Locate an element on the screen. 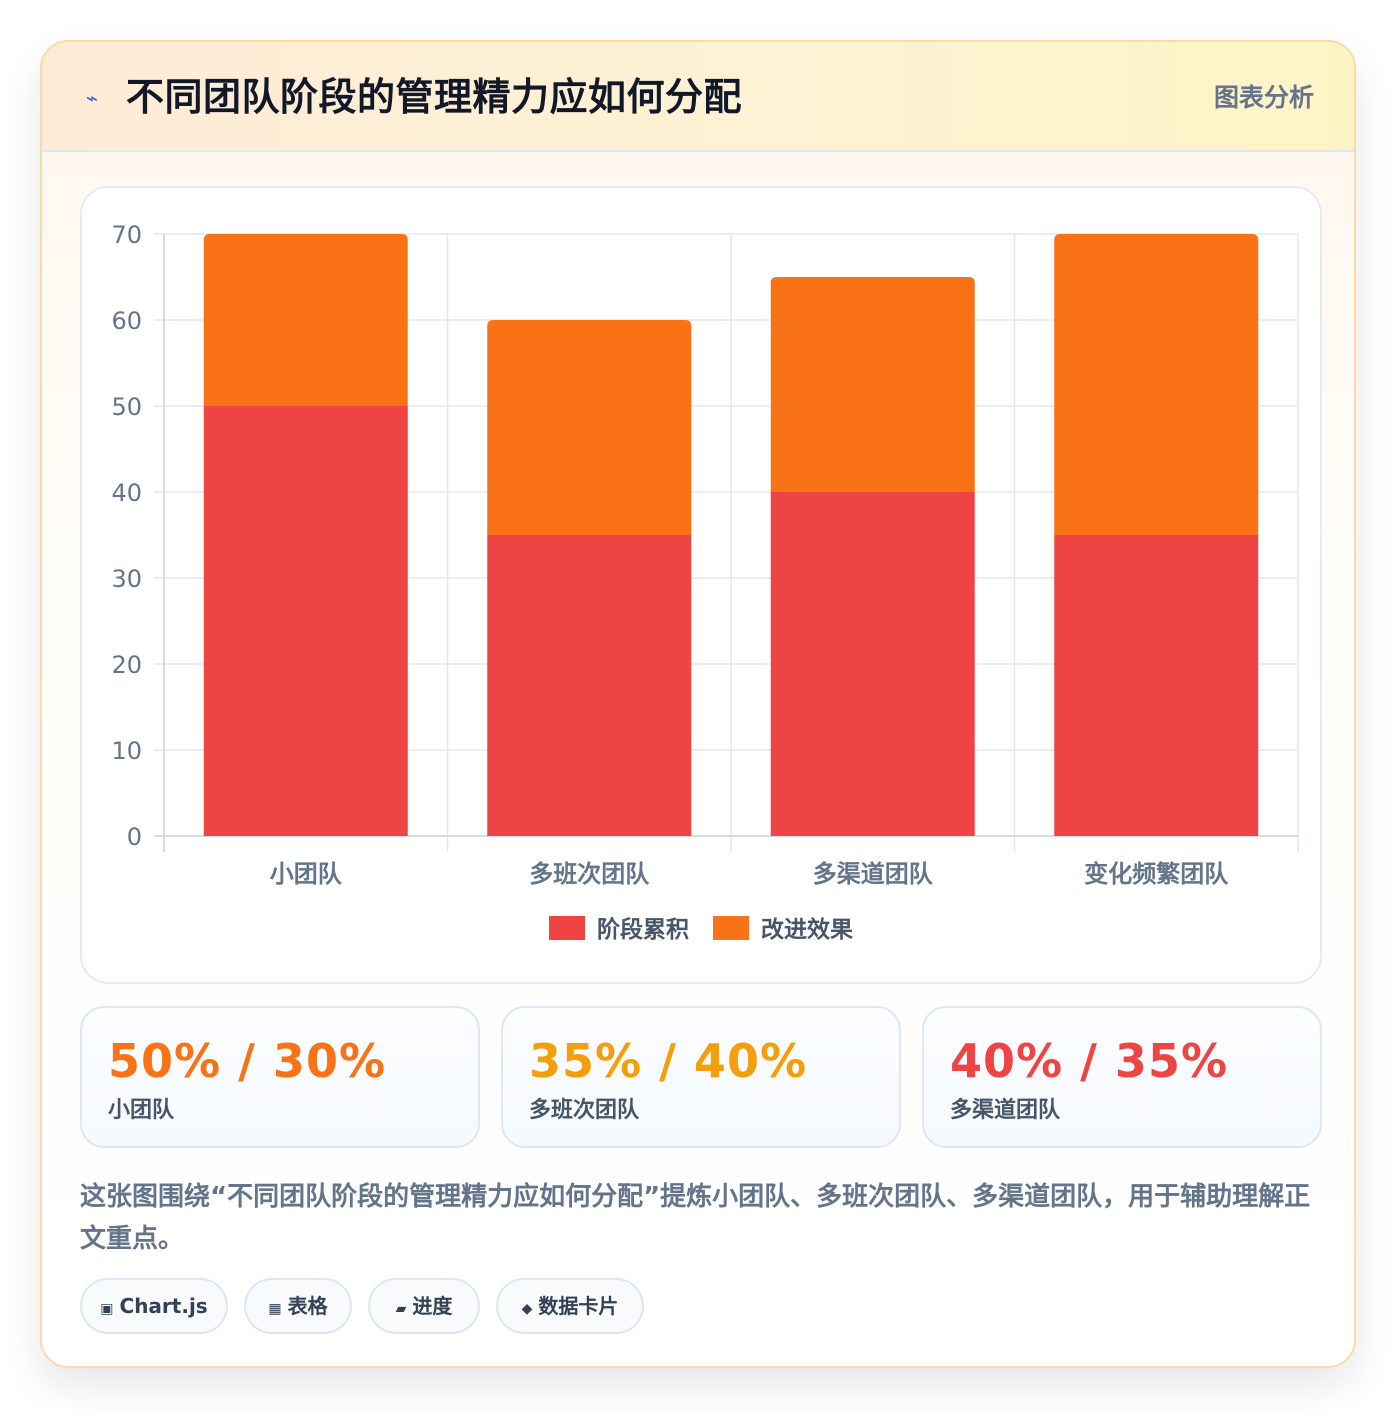  stat-card-multi-channel-team: 40% / 35% 多渠道团队 is located at coordinates (1122, 1077).